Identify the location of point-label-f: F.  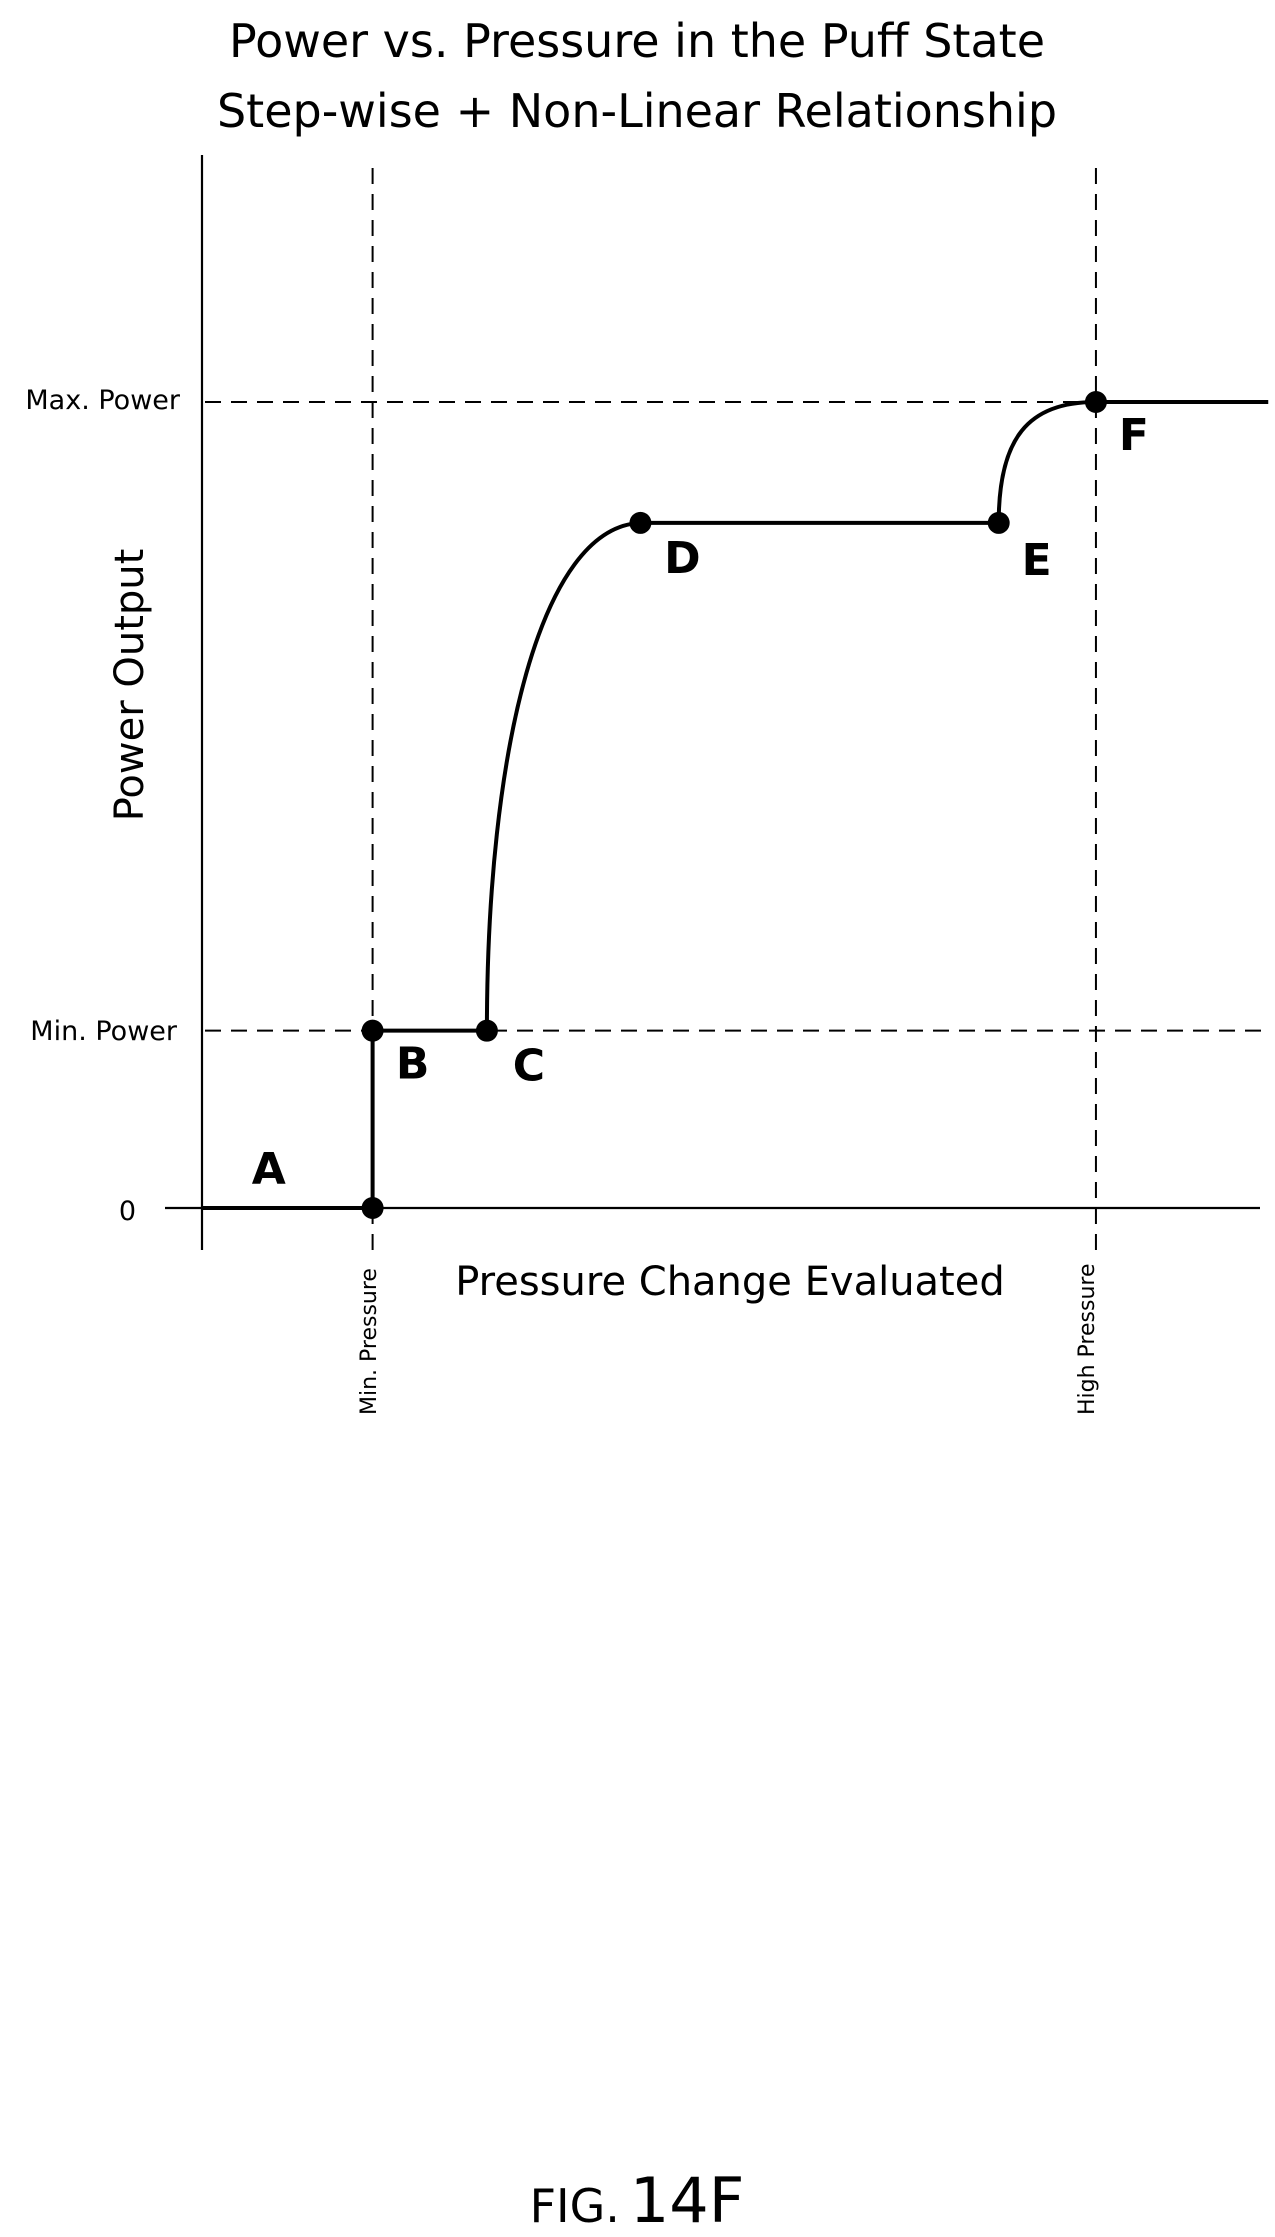
(1134, 435).